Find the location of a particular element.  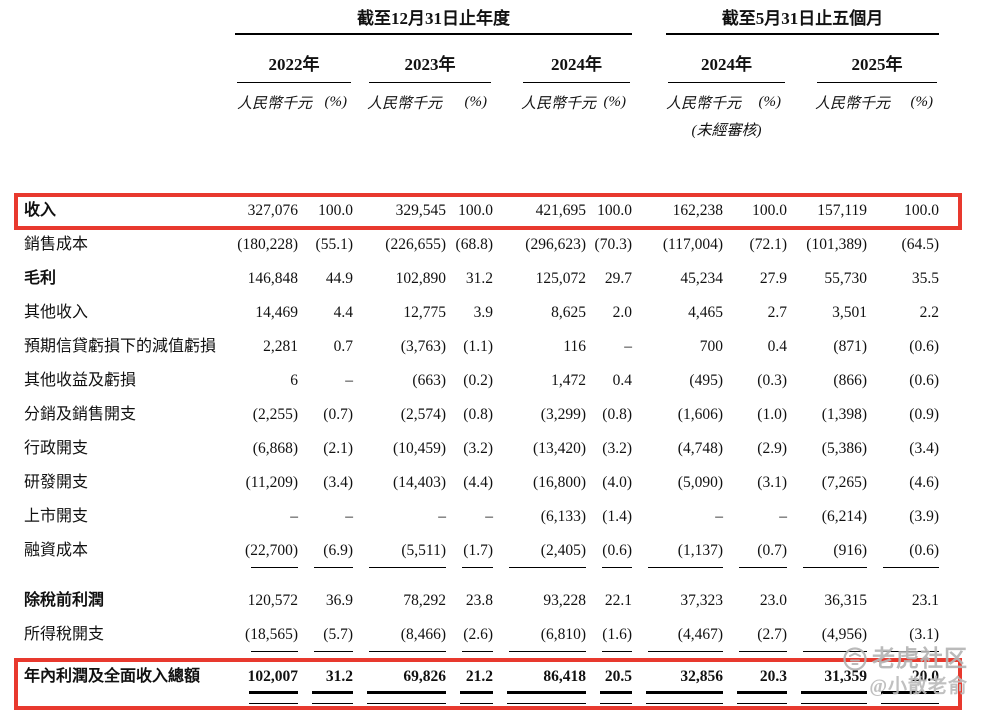

row-label: 收入 is located at coordinates (40, 210).